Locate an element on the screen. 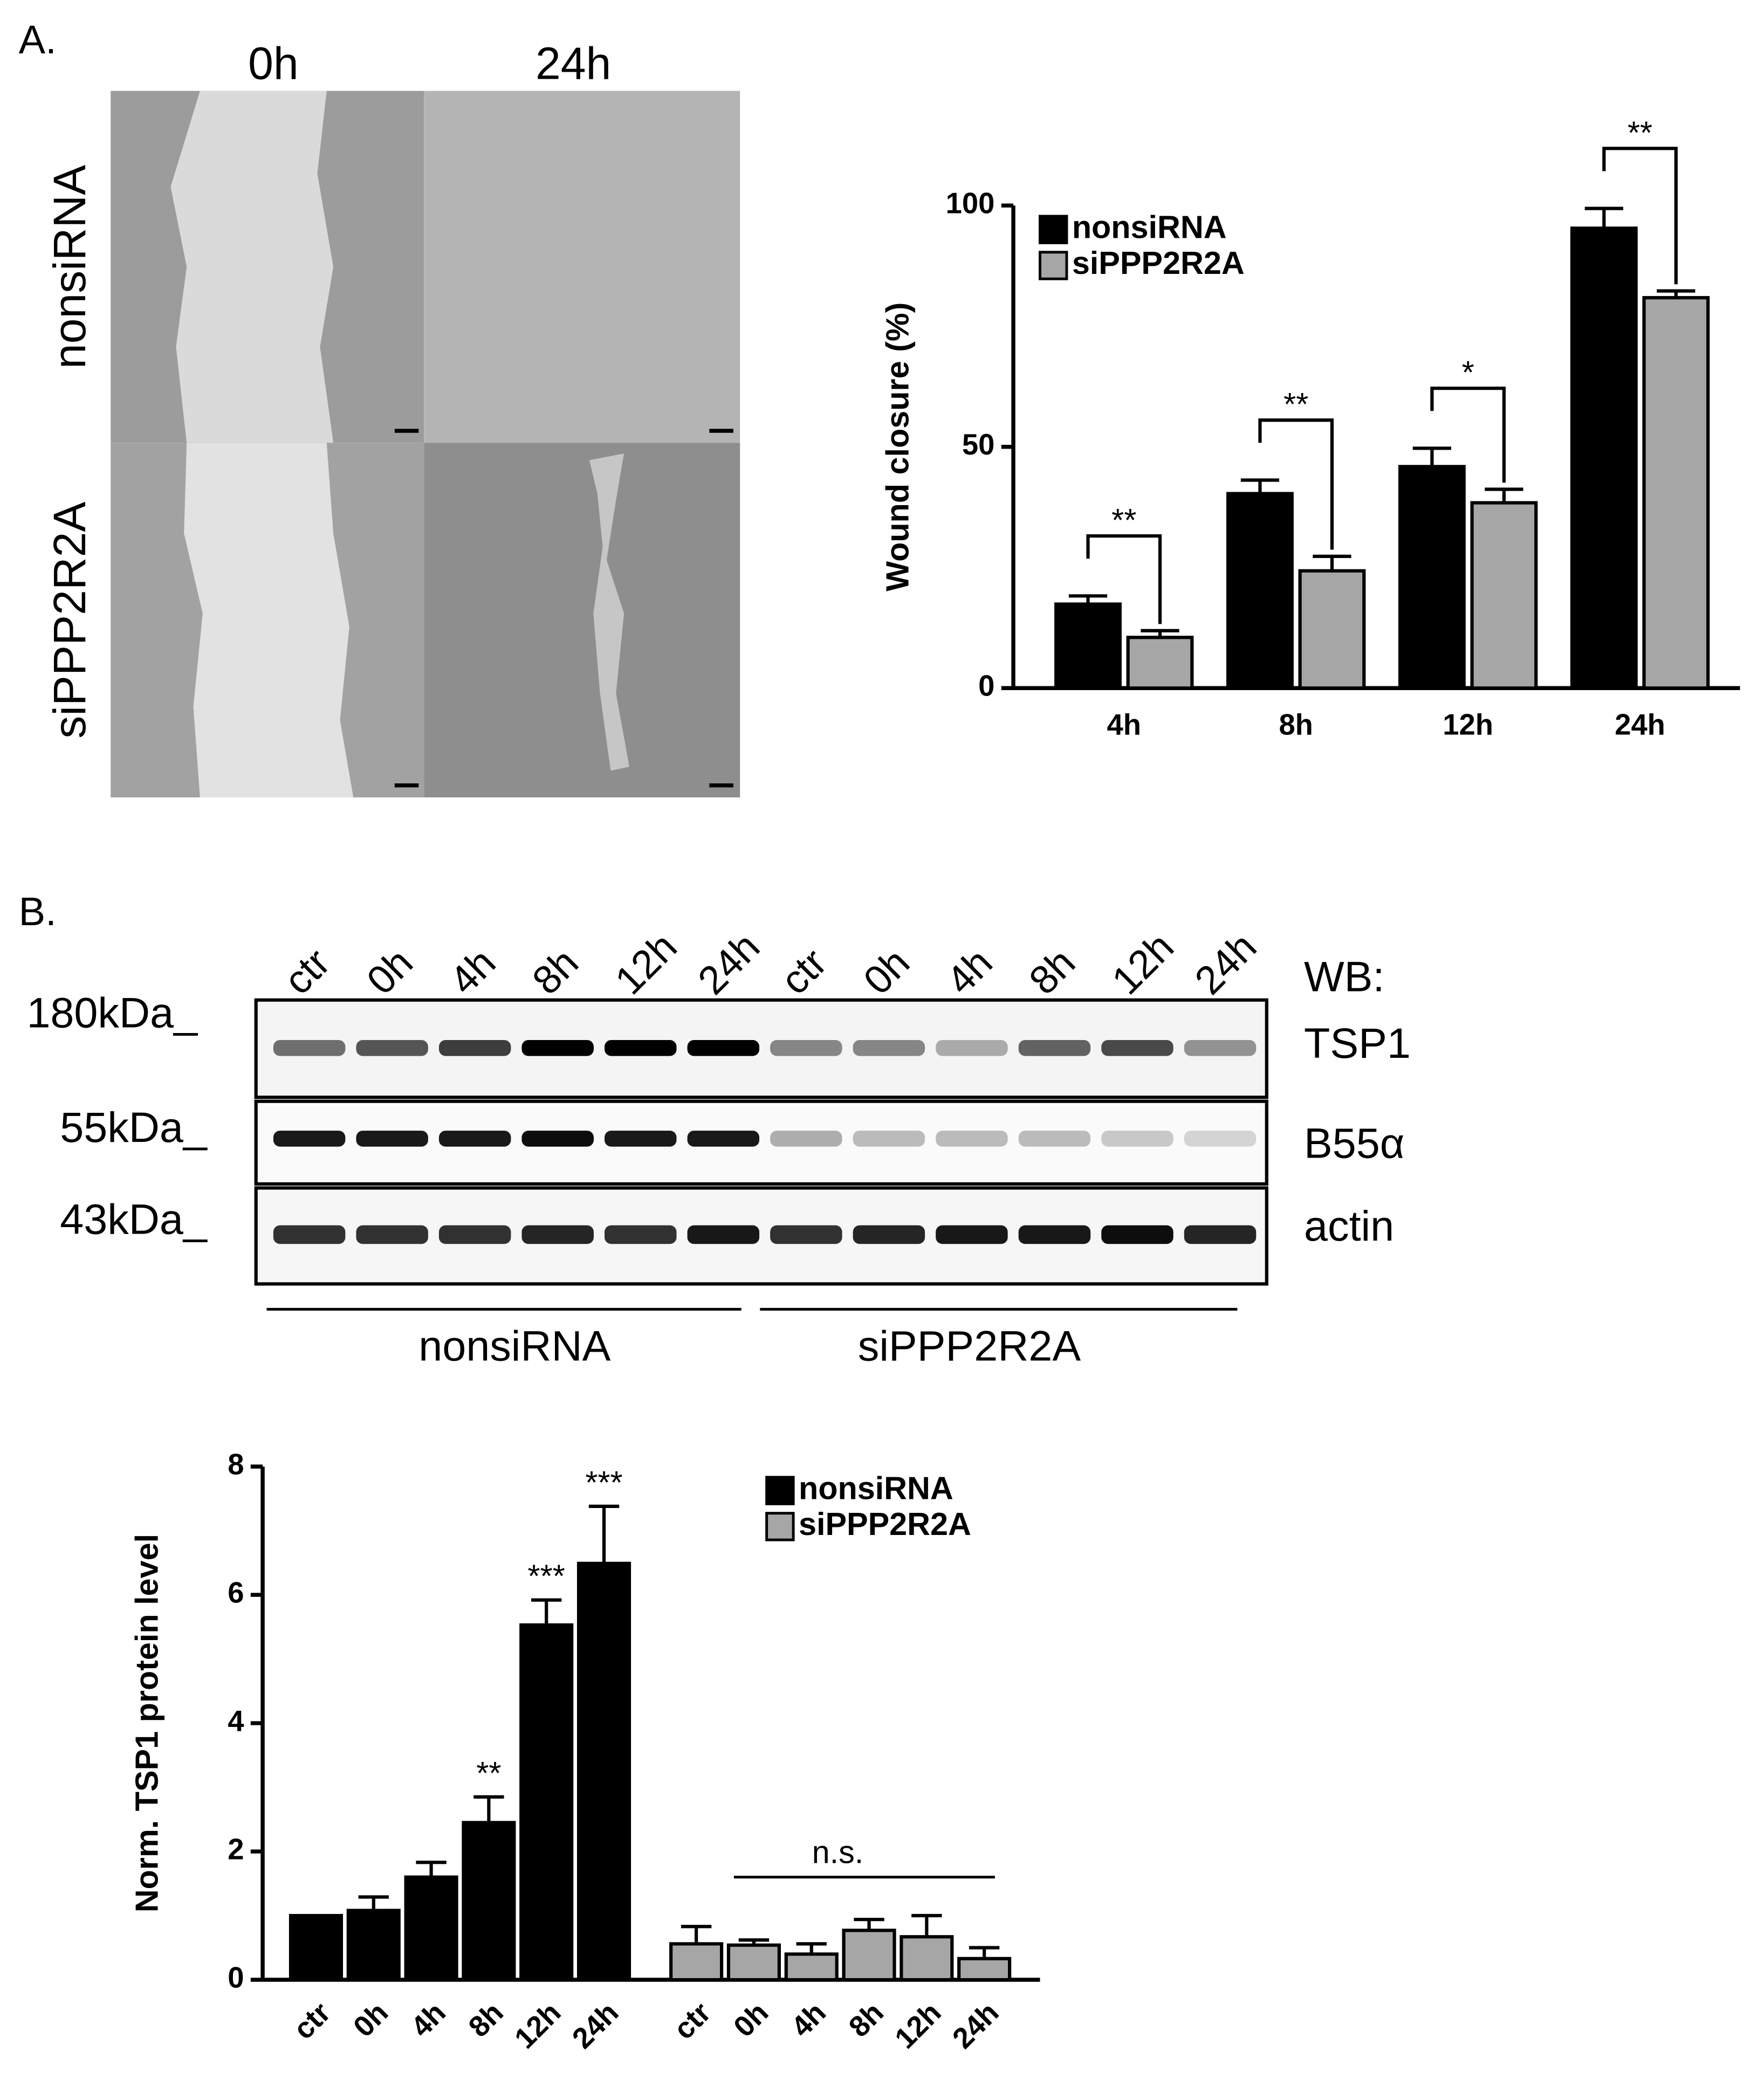 The image size is (1764, 2100). blot-label: B55α is located at coordinates (1354, 1143).